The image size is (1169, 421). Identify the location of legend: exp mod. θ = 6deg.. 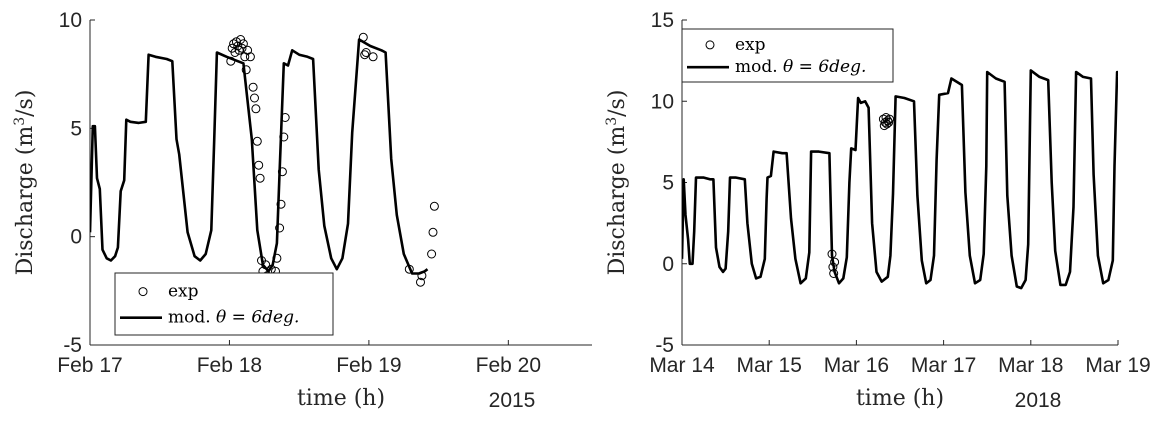
(224, 304).